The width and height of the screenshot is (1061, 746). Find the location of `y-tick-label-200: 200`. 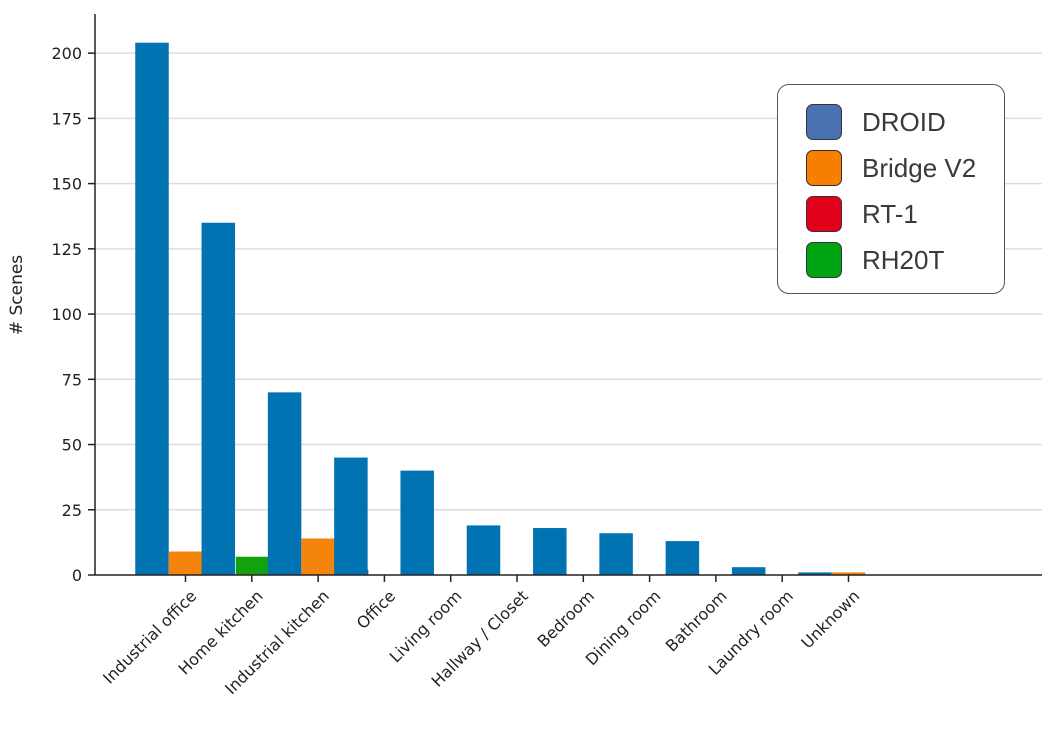

y-tick-label-200: 200 is located at coordinates (66, 53).